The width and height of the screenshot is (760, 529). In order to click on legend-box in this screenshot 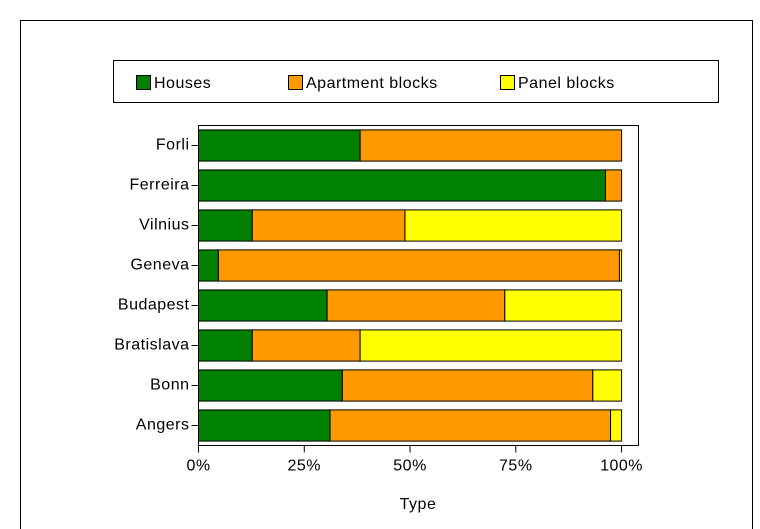, I will do `click(416, 81)`.